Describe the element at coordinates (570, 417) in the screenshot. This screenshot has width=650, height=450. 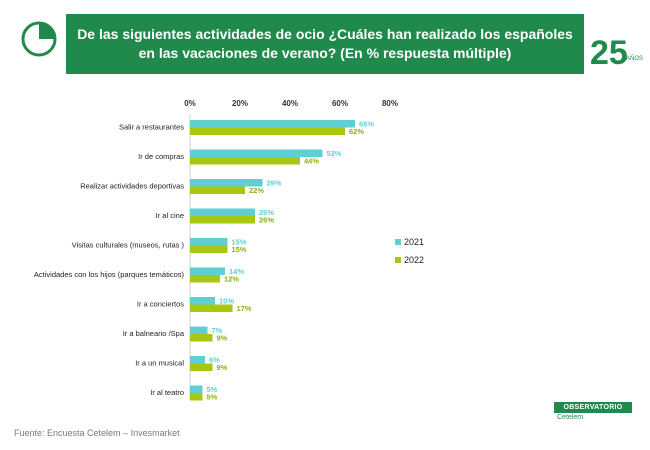
I see `observatorio-sub: Cetelem` at that location.